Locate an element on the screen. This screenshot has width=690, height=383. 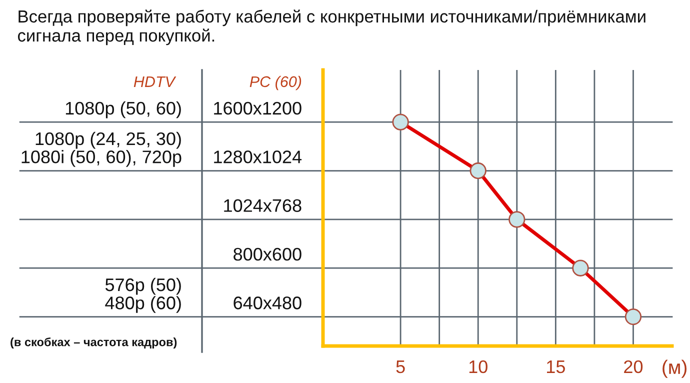
x-axis-title: (м) is located at coordinates (674, 369).